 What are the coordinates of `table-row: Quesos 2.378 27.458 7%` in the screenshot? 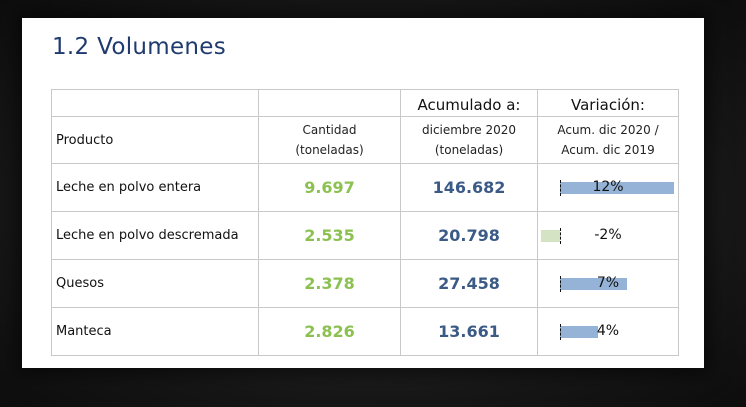 It's located at (365, 283).